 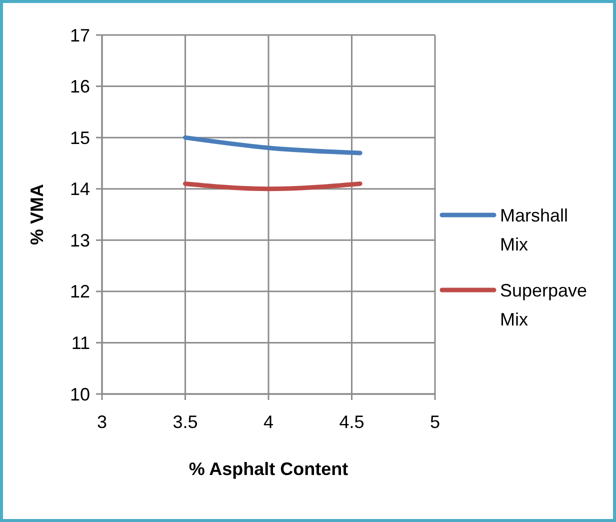 I want to click on legend-label: Marshall Mix, so click(x=534, y=229).